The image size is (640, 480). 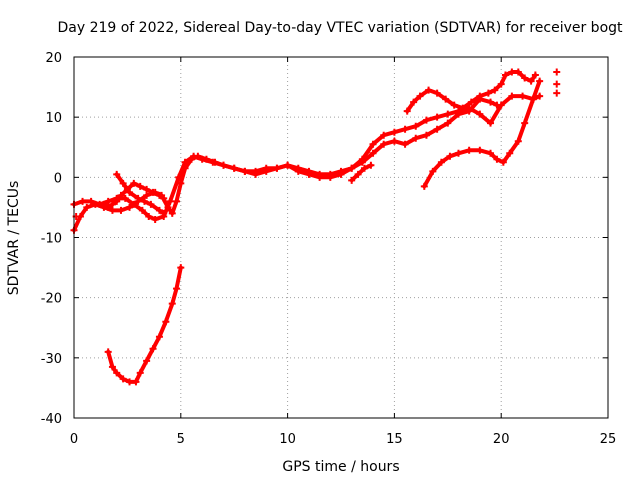 I want to click on series-track-d, so click(x=134, y=195).